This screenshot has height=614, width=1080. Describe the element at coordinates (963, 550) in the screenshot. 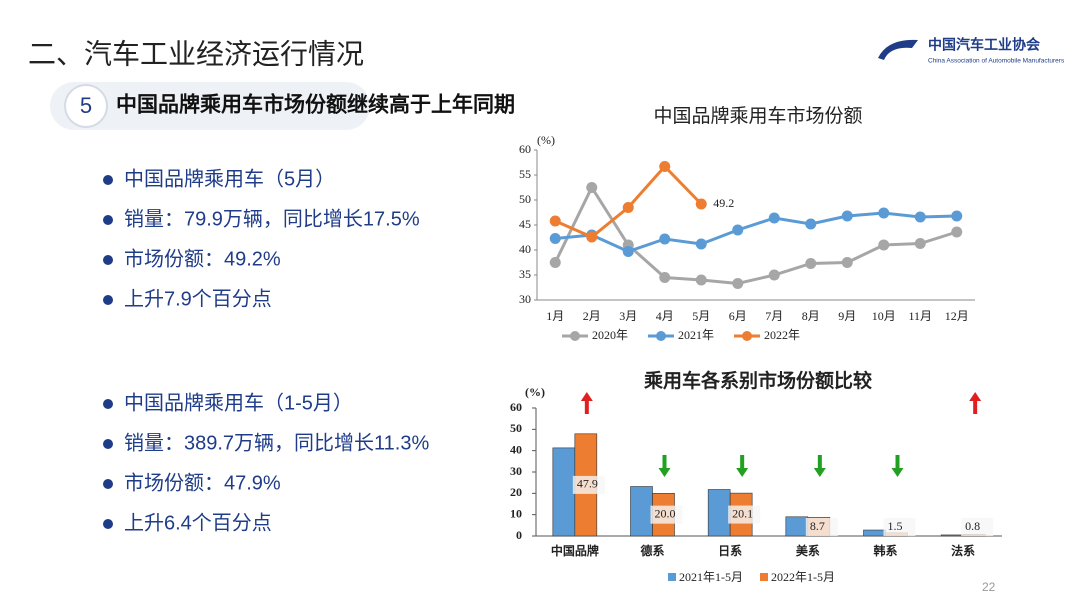

I see `x-tick-label: 法系` at that location.